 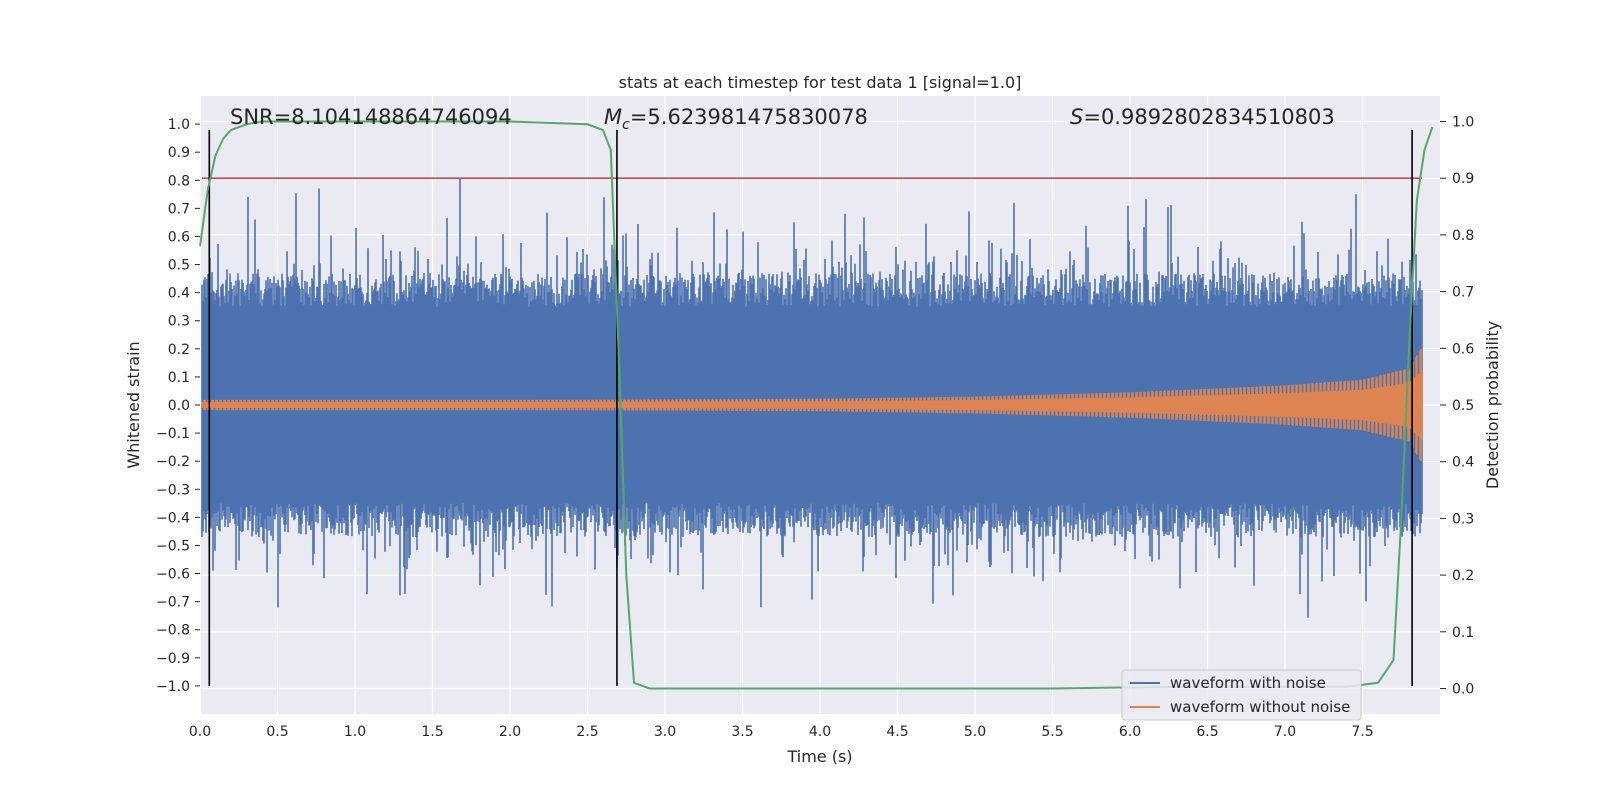 I want to click on y-tick-label: 0.5, so click(x=179, y=266).